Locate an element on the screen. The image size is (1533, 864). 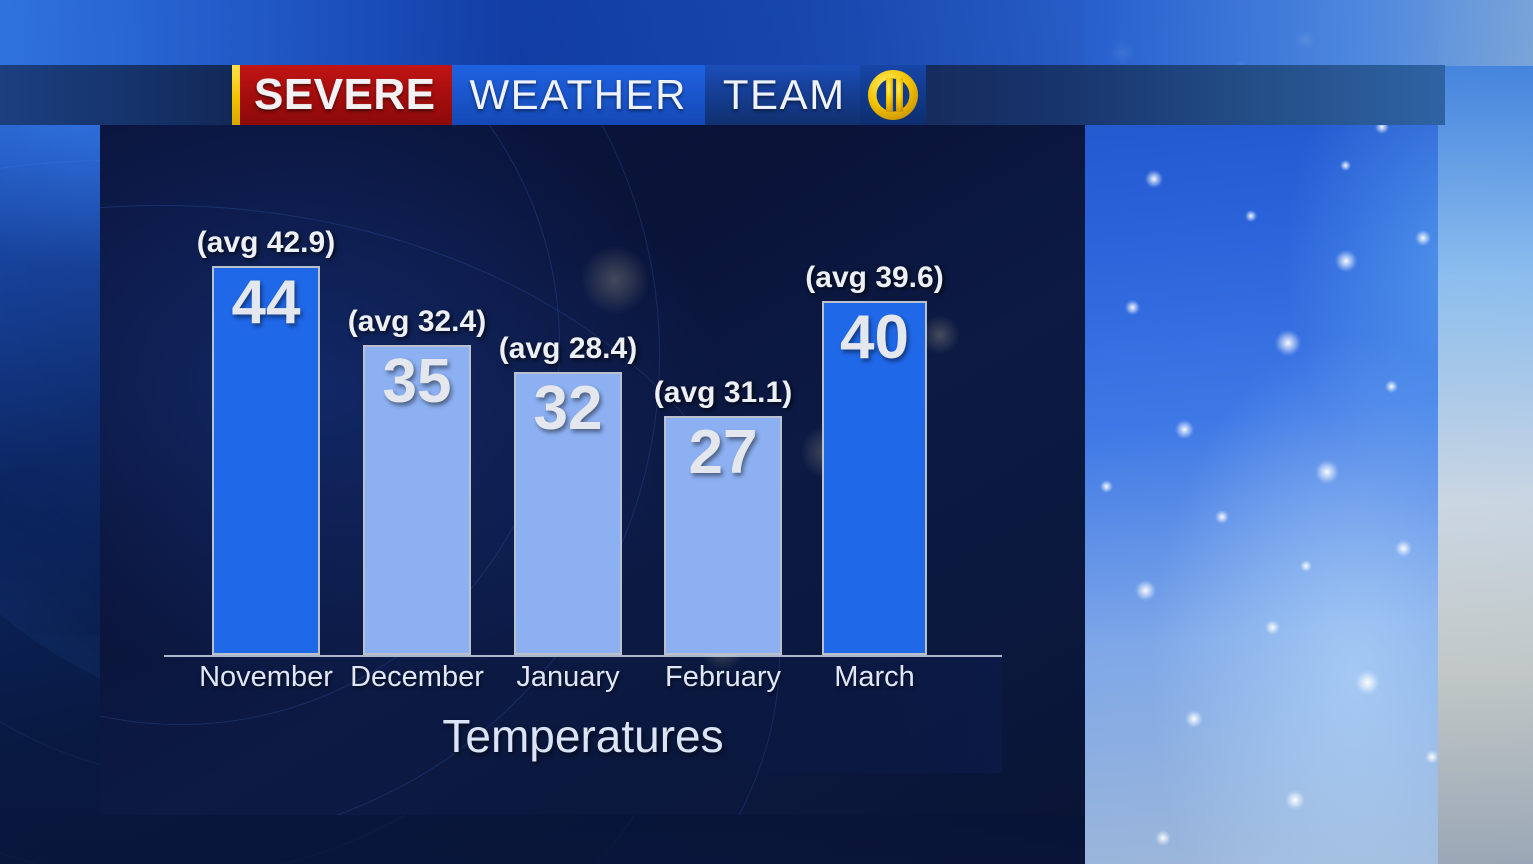
label-bar-shading is located at coordinates (583, 715).